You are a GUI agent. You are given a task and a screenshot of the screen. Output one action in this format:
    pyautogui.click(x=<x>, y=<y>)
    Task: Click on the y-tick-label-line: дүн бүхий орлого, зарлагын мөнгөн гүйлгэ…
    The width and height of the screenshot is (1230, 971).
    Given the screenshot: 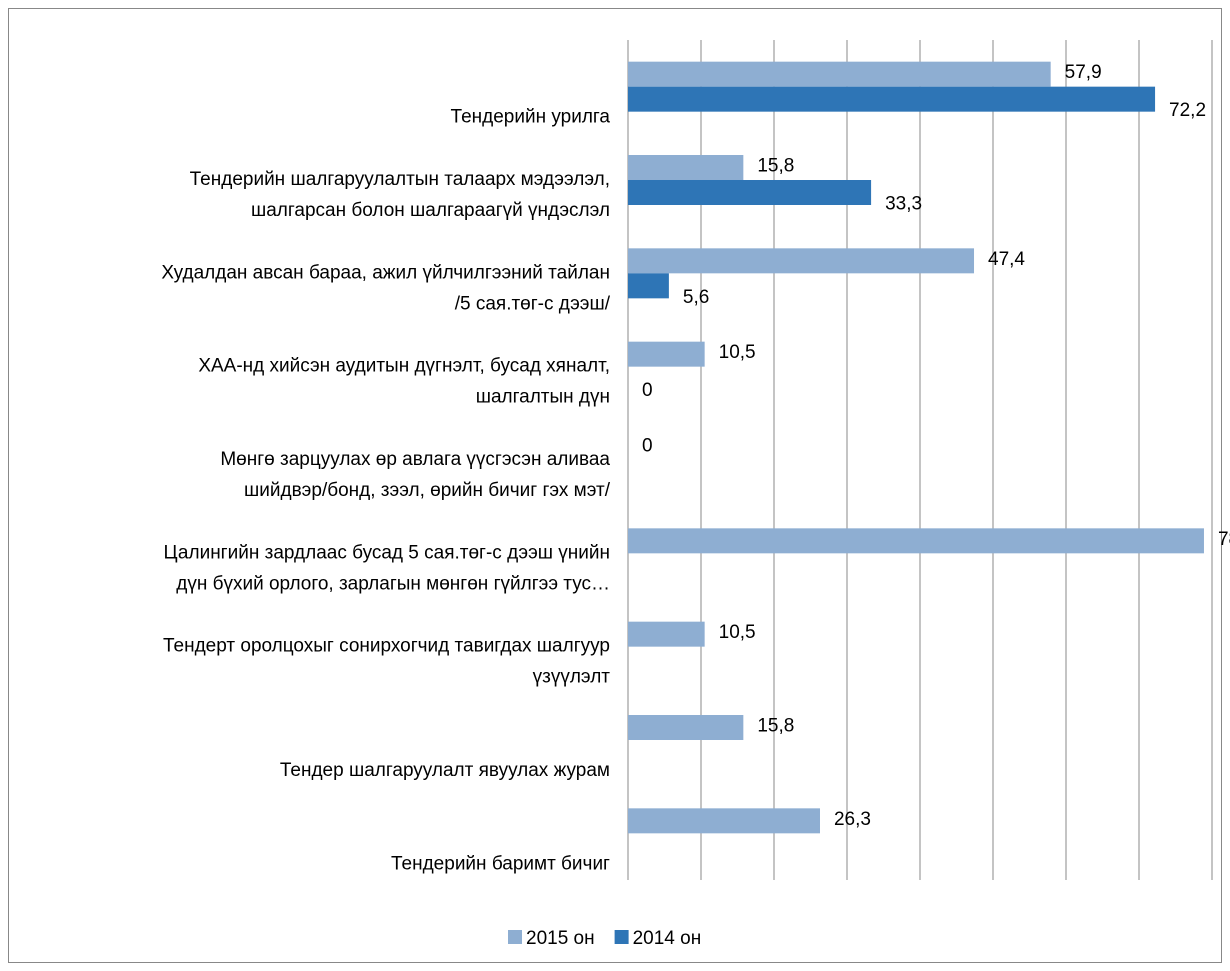 What is the action you would take?
    pyautogui.click(x=393, y=583)
    